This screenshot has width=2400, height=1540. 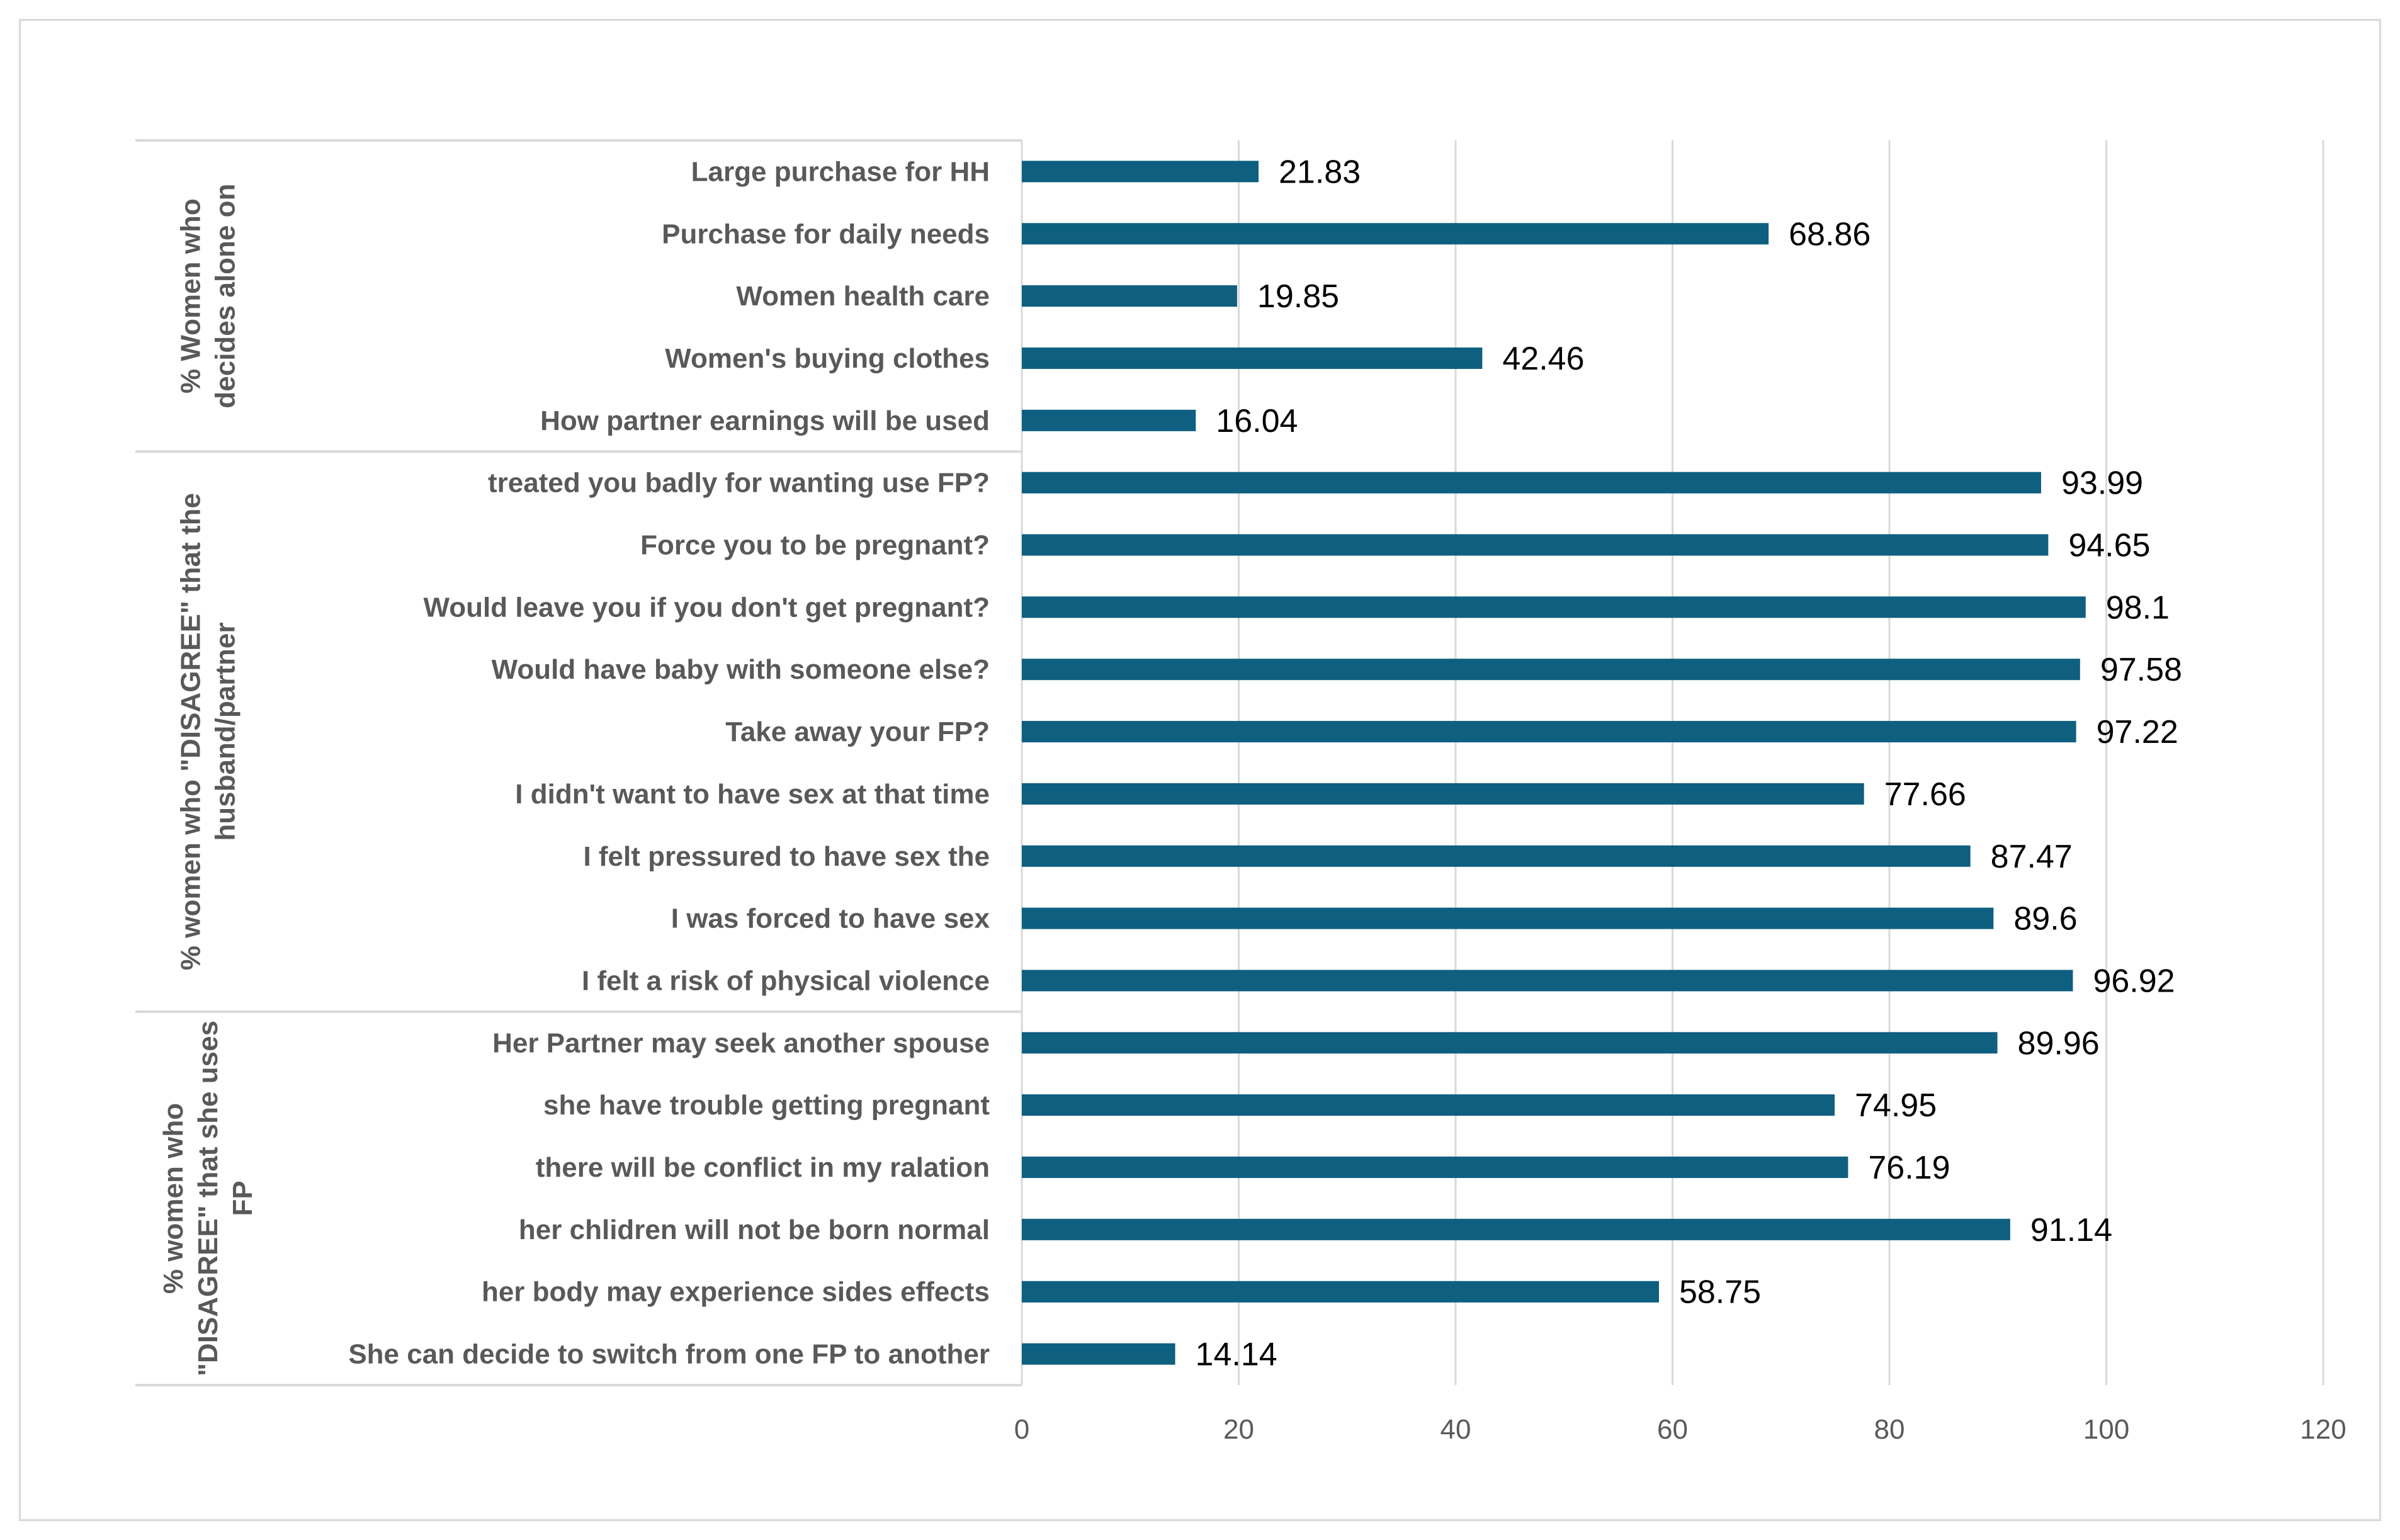 What do you see at coordinates (1456, 1429) in the screenshot?
I see `x-tick-label: 40` at bounding box center [1456, 1429].